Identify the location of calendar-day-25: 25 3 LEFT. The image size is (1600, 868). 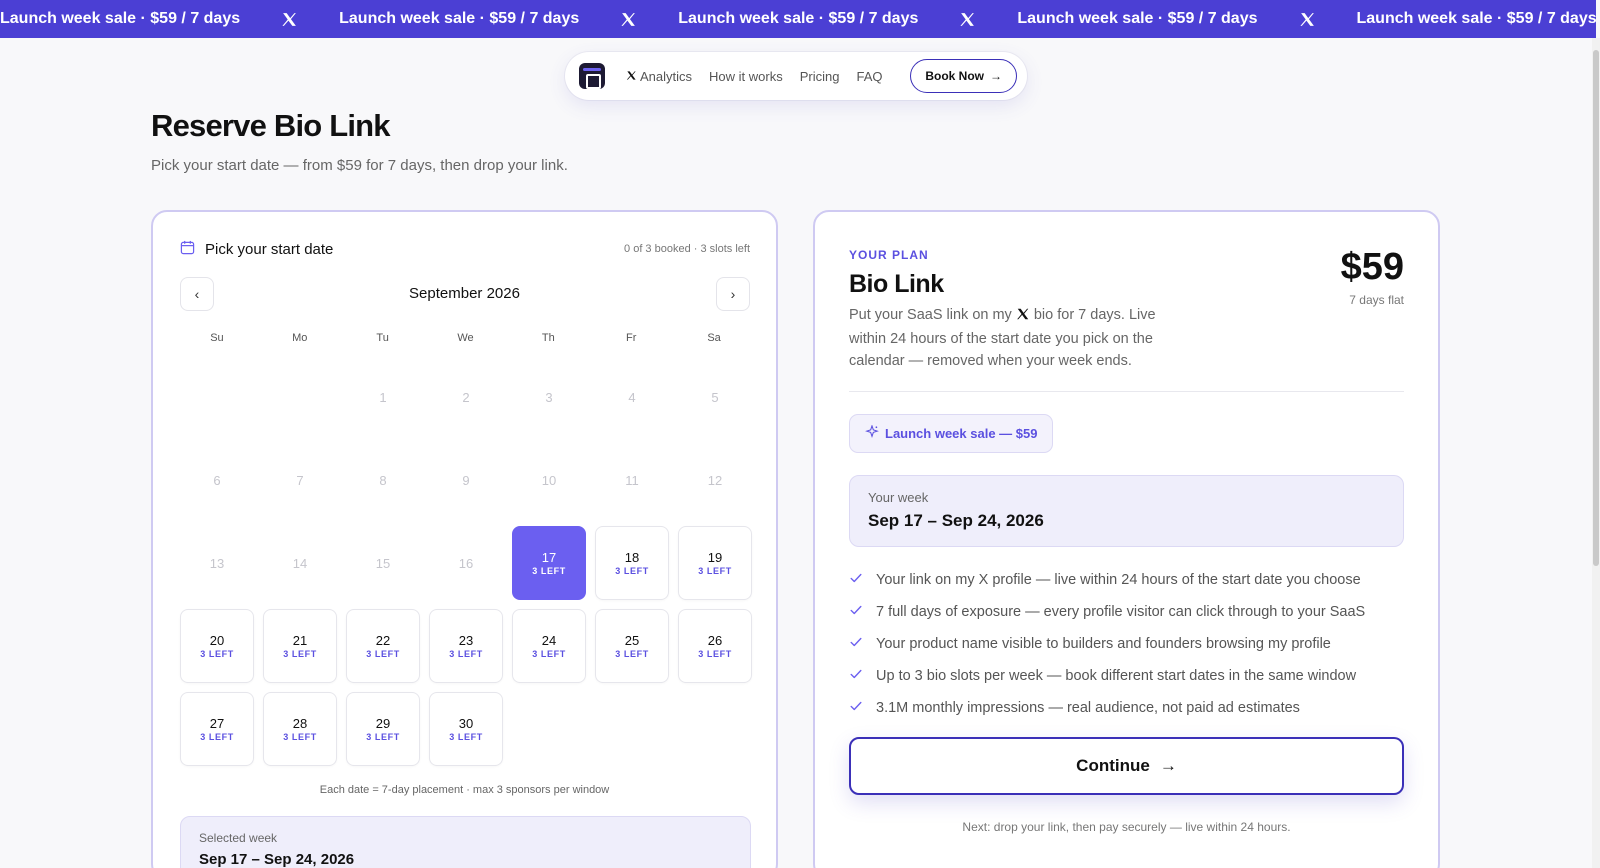
(632, 646).